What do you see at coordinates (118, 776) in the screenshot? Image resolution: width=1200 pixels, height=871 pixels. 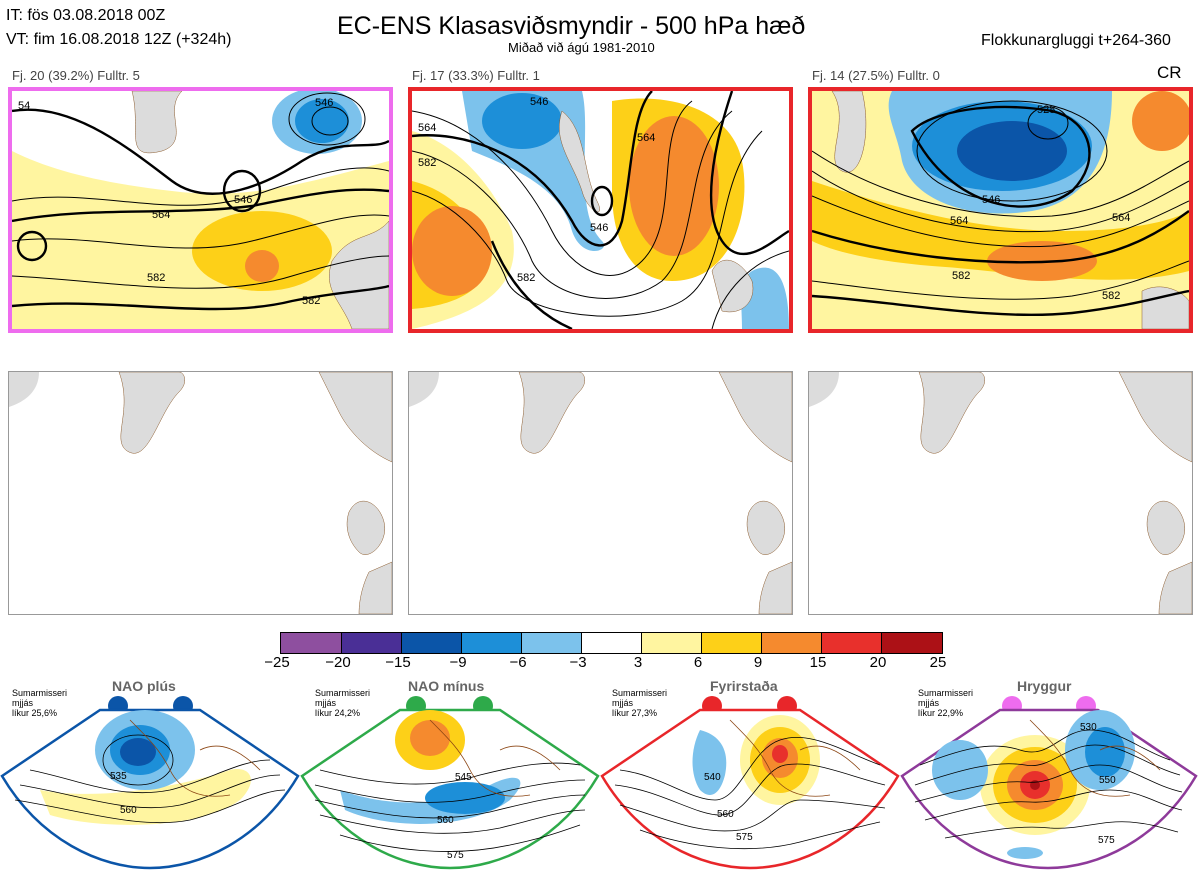 I see `contour-label: 535` at bounding box center [118, 776].